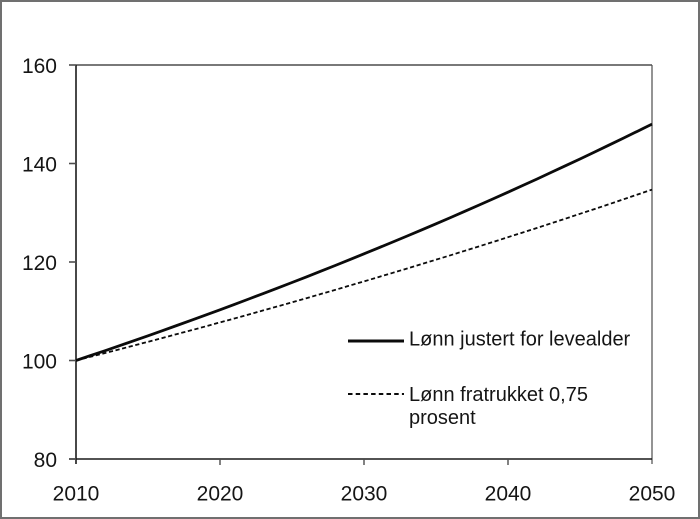  I want to click on svg-text: 2010, so click(76, 494).